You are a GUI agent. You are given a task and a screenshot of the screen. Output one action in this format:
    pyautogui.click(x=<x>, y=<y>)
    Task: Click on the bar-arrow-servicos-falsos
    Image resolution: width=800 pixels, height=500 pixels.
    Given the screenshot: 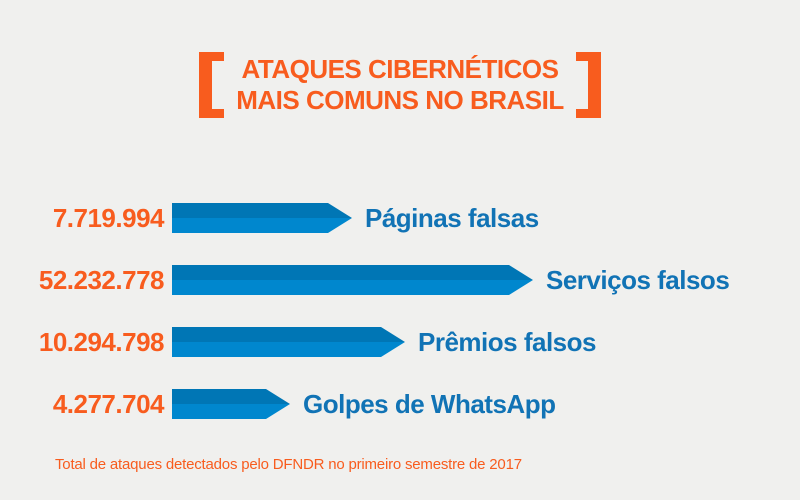 What is the action you would take?
    pyautogui.click(x=352, y=280)
    